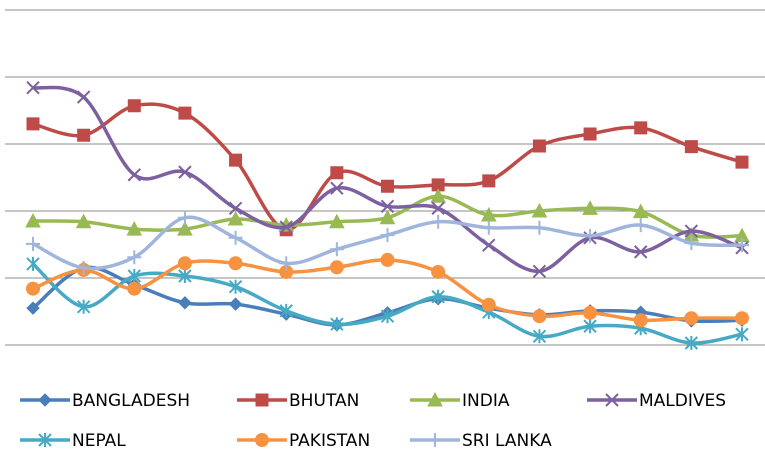 The width and height of the screenshot is (765, 453). Describe the element at coordinates (329, 441) in the screenshot. I see `legend-label: PAKISTAN` at that location.